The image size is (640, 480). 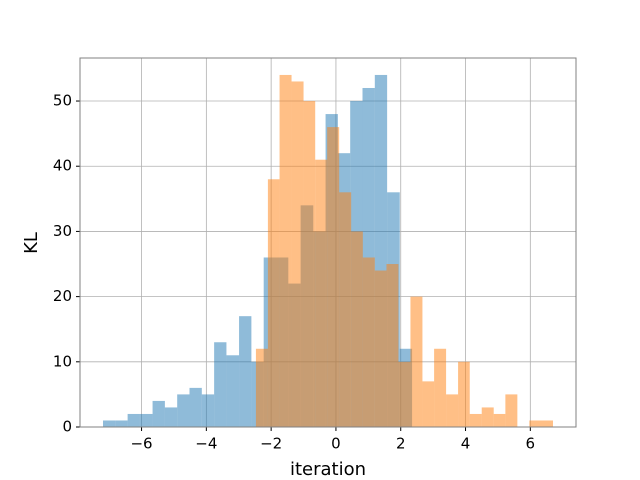 I want to click on y-tick-label: 30, so click(x=62, y=231).